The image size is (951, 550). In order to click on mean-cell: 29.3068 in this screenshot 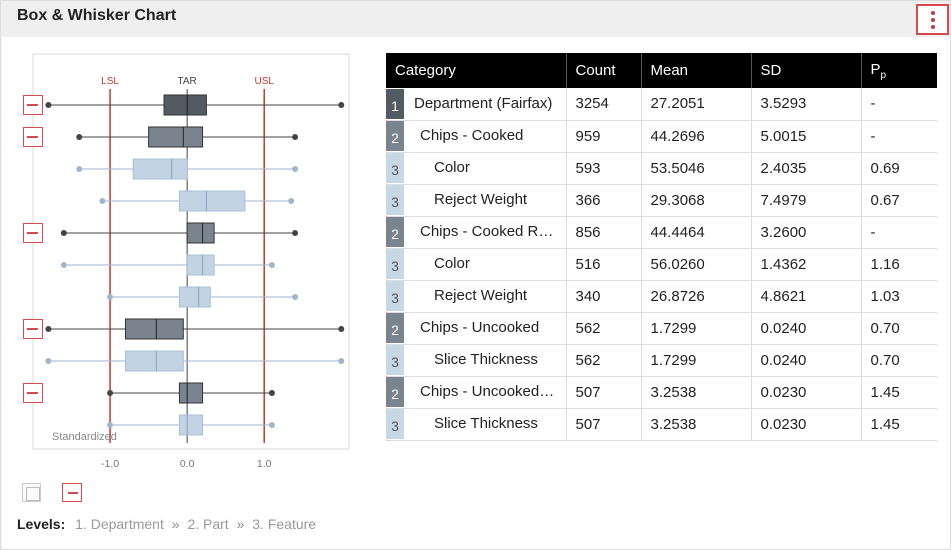, I will do `click(696, 200)`.